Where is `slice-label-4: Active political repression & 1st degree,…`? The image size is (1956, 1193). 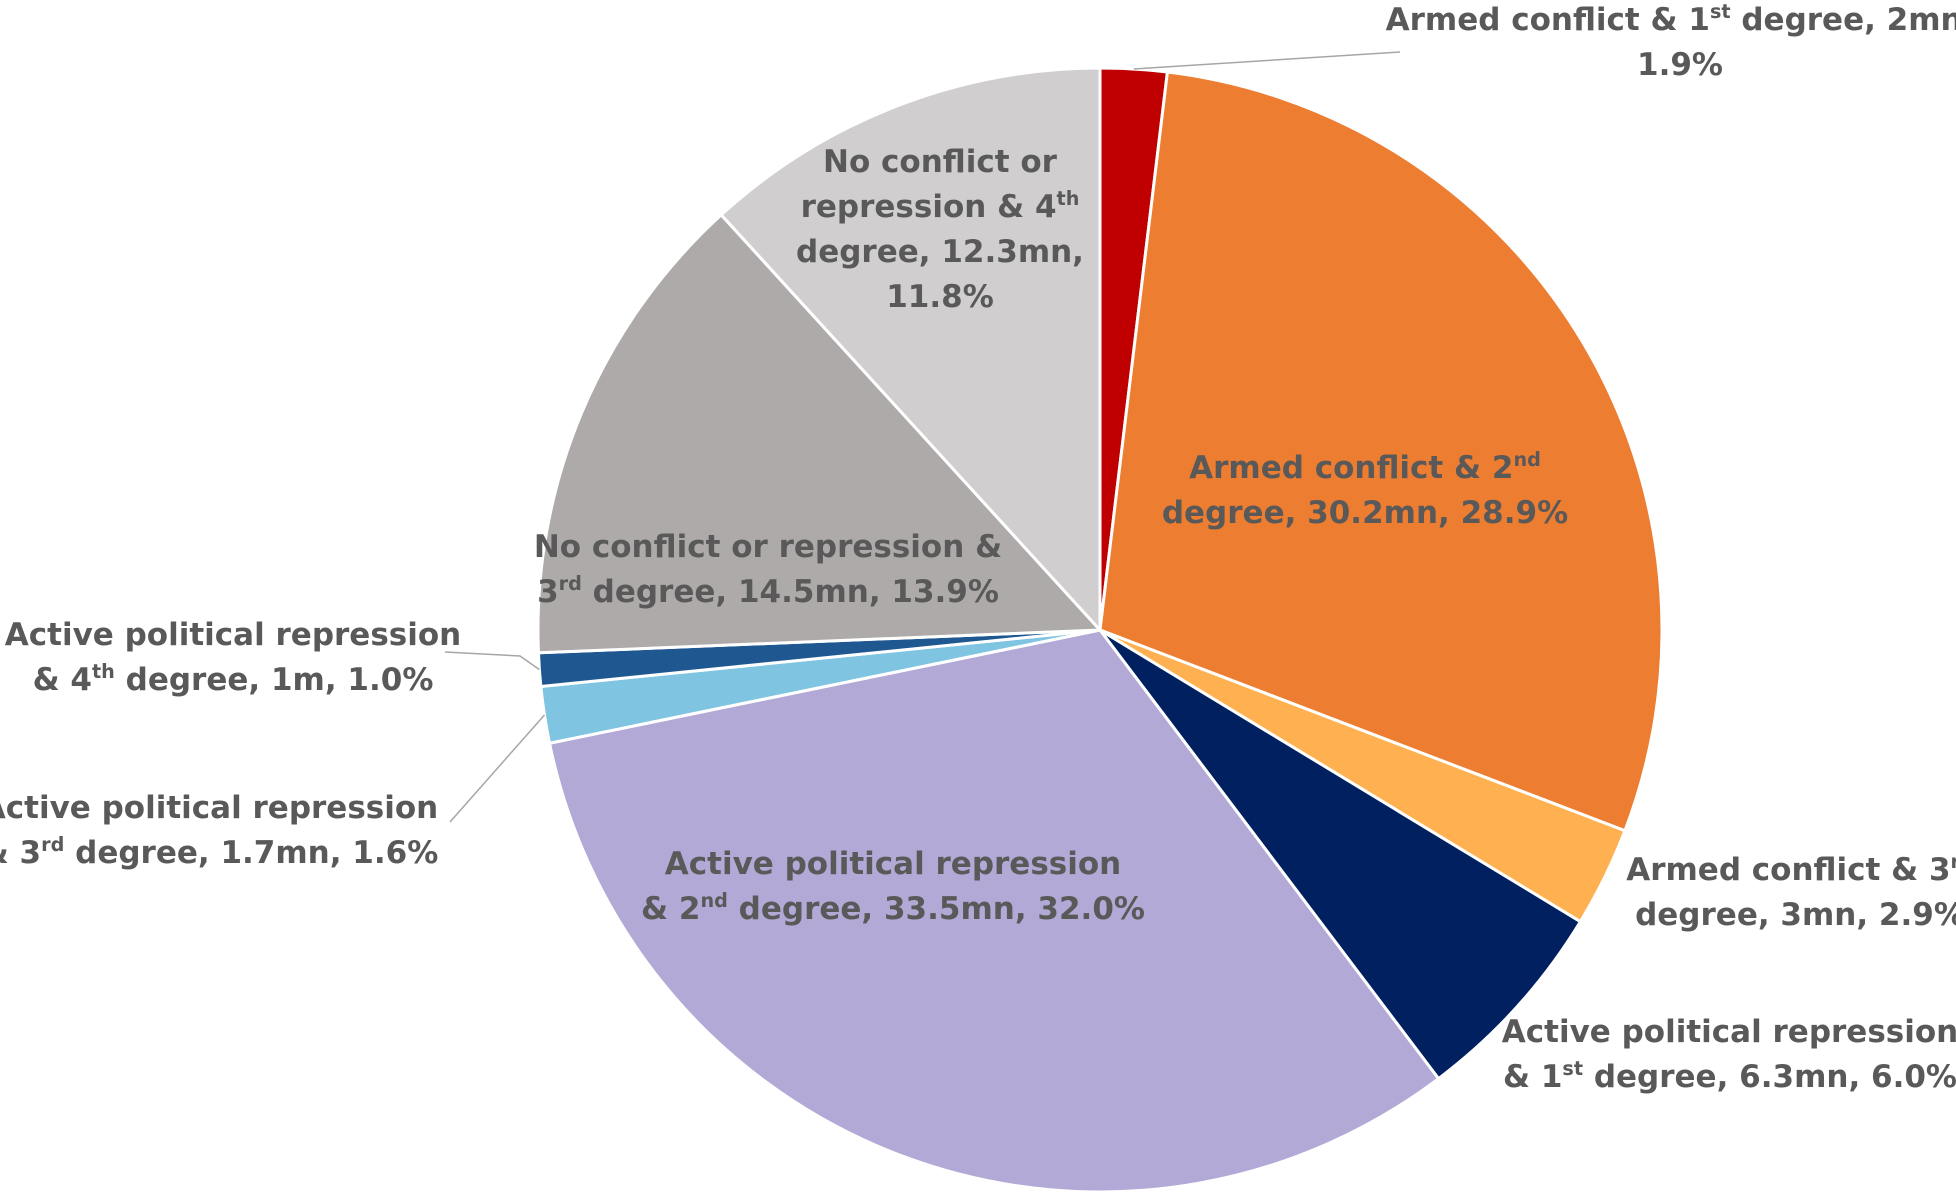
slice-label-4: Active political repression & 1st degree,… is located at coordinates (1729, 1054).